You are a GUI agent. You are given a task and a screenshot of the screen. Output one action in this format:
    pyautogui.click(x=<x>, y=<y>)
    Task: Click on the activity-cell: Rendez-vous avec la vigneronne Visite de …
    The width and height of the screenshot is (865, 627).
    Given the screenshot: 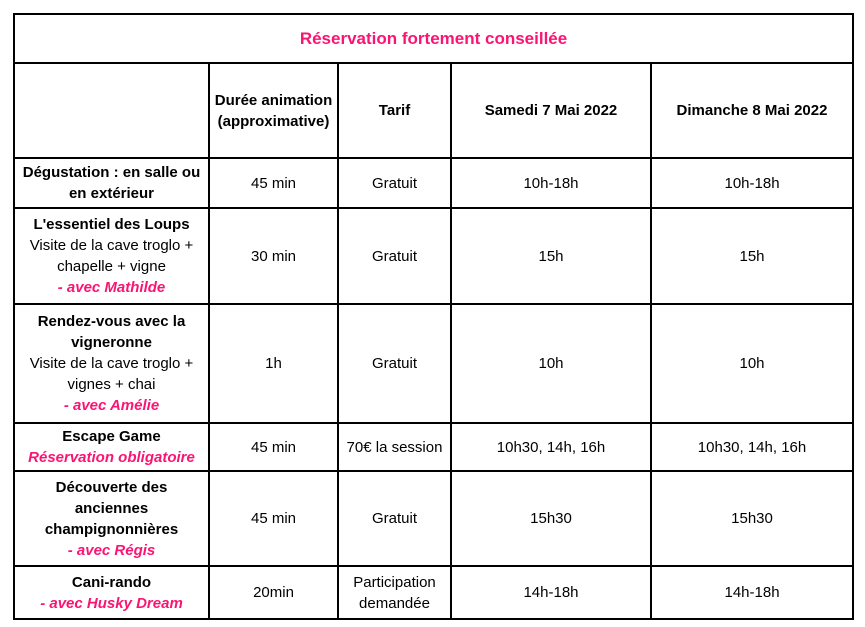 What is the action you would take?
    pyautogui.click(x=111, y=363)
    